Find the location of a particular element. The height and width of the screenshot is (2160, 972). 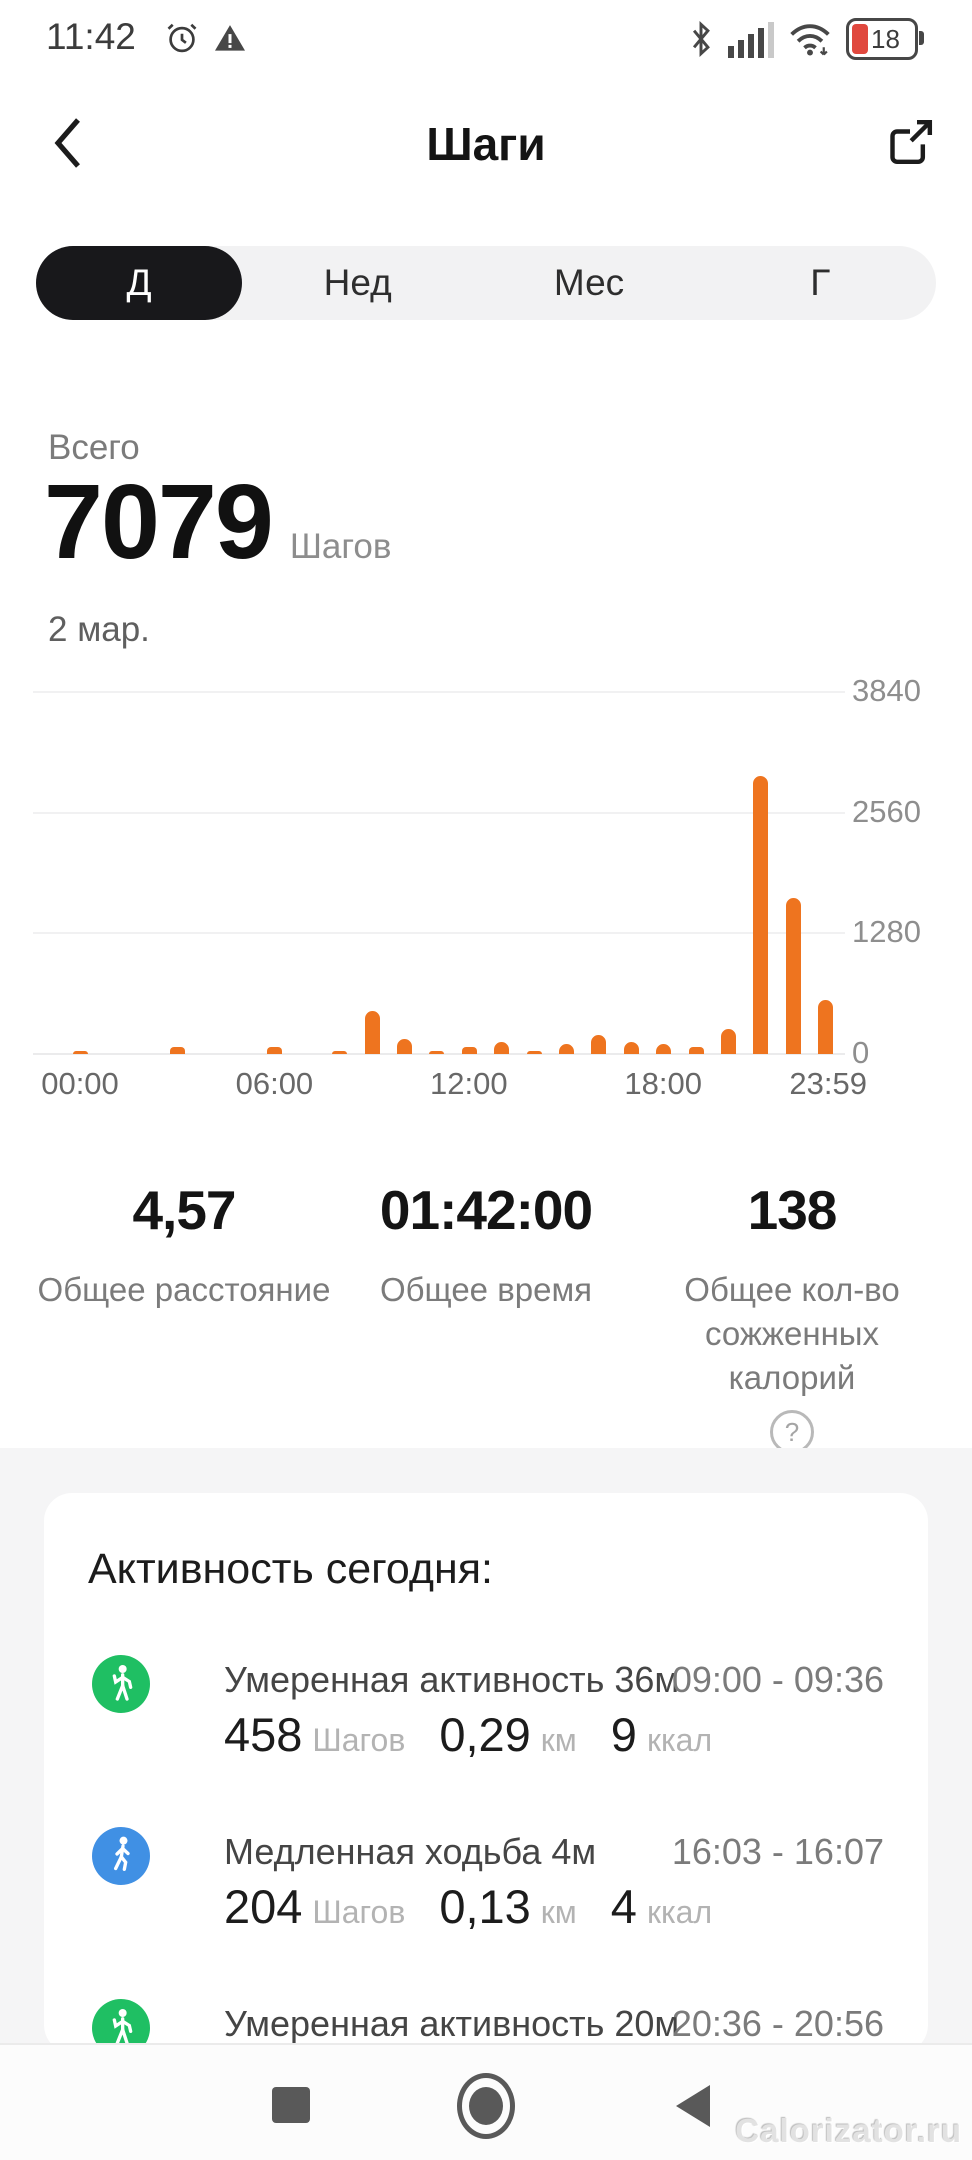

total-distance: 4,57 Общее расстояние is located at coordinates (184, 1245).